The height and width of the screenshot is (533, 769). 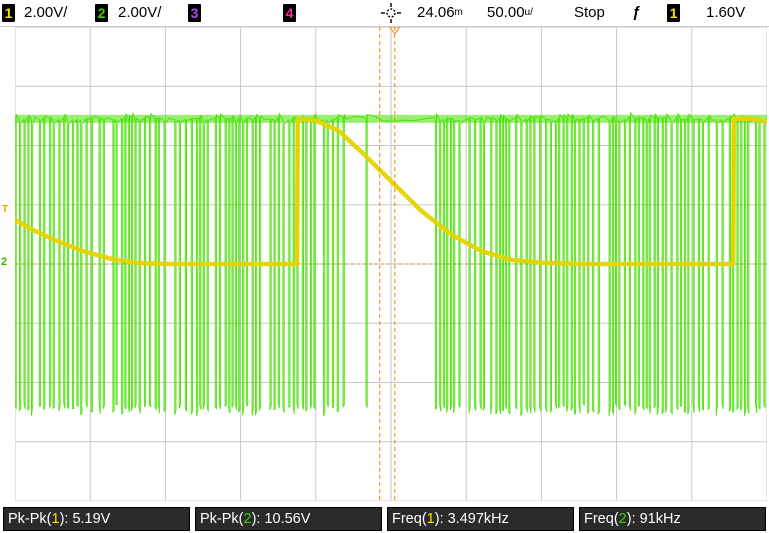 I want to click on measurement-freq-2: Freq(2): 91kHz, so click(x=672, y=519).